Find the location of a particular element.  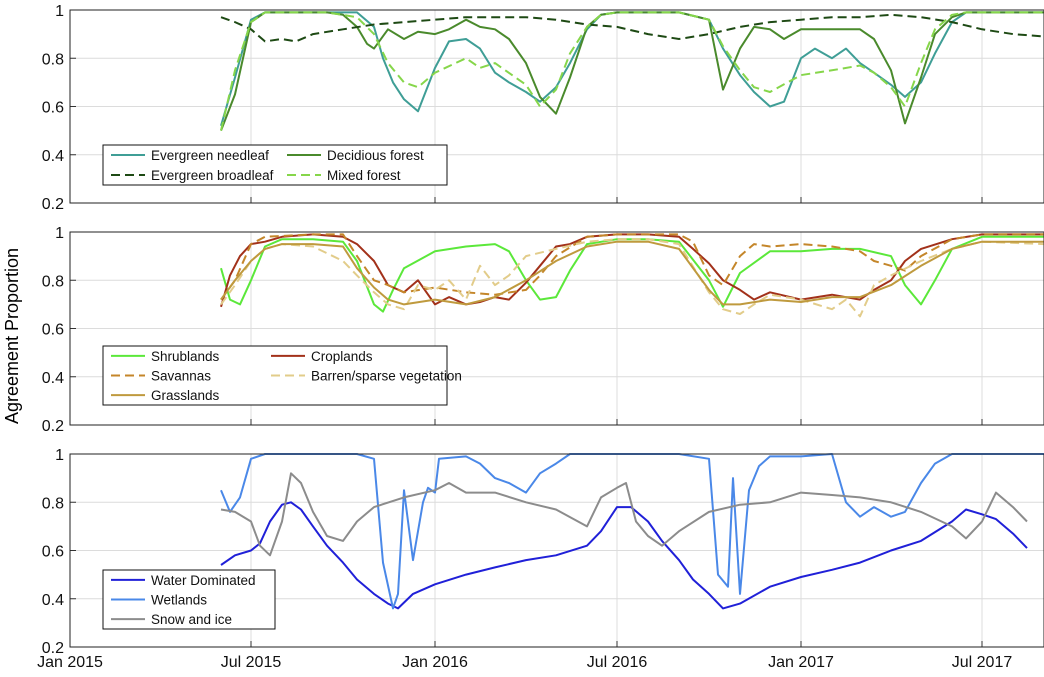

legend-label: Decidious forest is located at coordinates (375, 155).